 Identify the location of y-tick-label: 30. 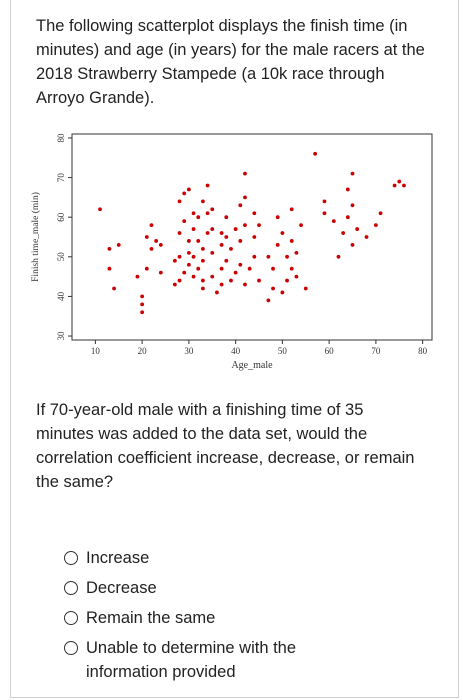
(61, 336).